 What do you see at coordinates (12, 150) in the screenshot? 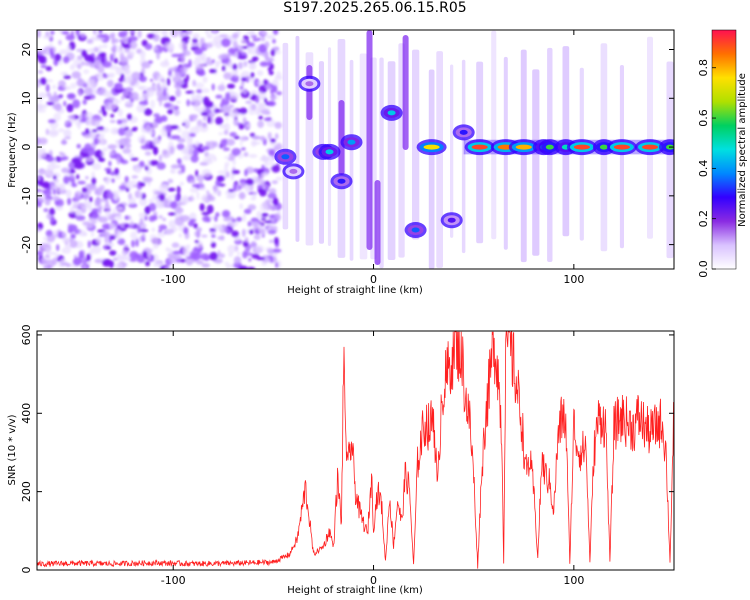
I see `spectrogram-y-axis-label: Frequency (Hz)` at bounding box center [12, 150].